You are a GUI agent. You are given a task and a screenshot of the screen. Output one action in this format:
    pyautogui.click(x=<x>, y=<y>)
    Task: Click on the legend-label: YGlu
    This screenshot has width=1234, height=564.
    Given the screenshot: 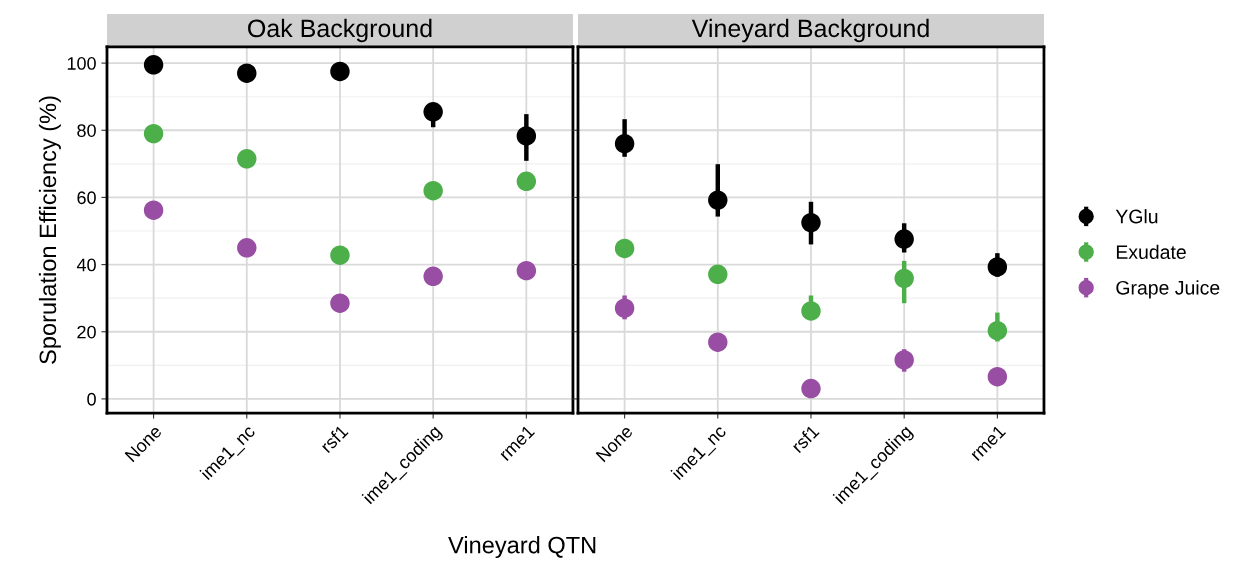 What is the action you would take?
    pyautogui.click(x=1136, y=216)
    